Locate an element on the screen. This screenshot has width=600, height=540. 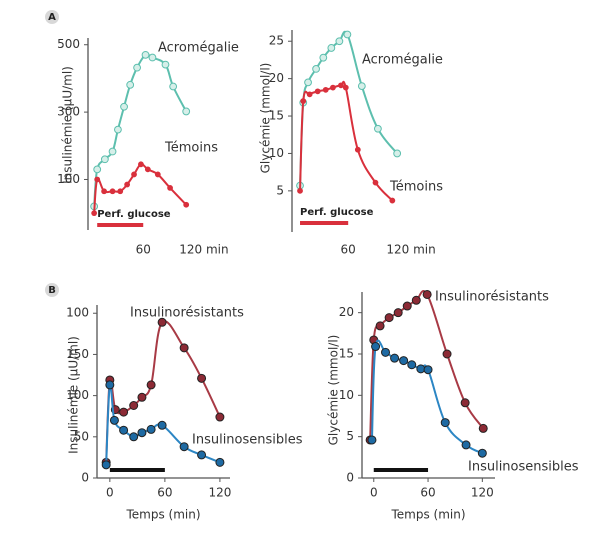
y-tick-label: 500 is located at coordinates (68, 44).